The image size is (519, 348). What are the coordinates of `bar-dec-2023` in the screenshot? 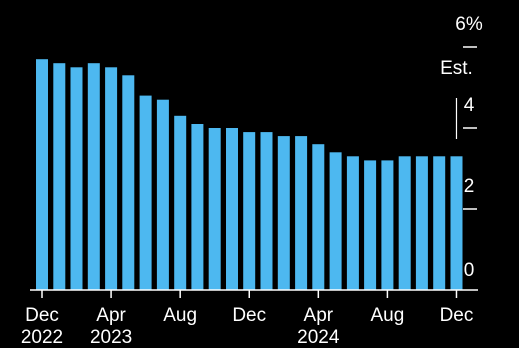 It's located at (249, 211).